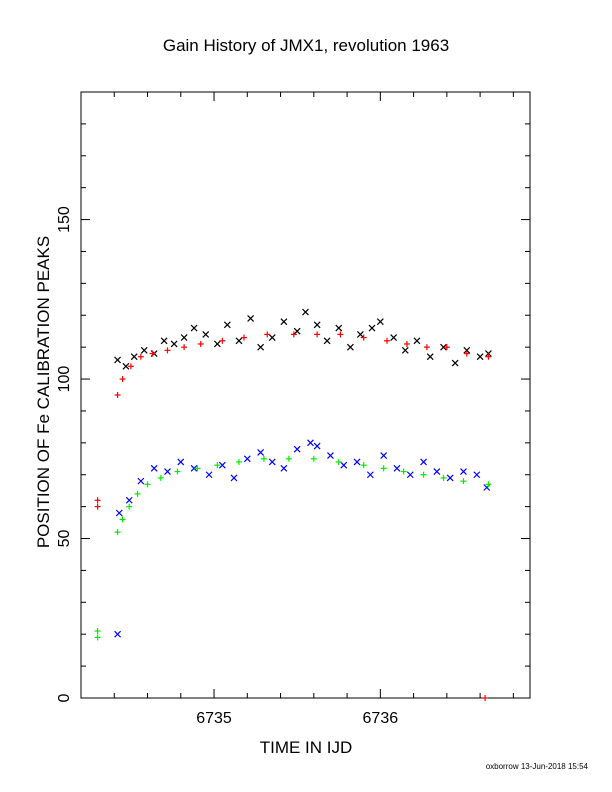 The width and height of the screenshot is (612, 792). Describe the element at coordinates (306, 45) in the screenshot. I see `chart-title: Gain History of JMX1, revolution 1963` at that location.